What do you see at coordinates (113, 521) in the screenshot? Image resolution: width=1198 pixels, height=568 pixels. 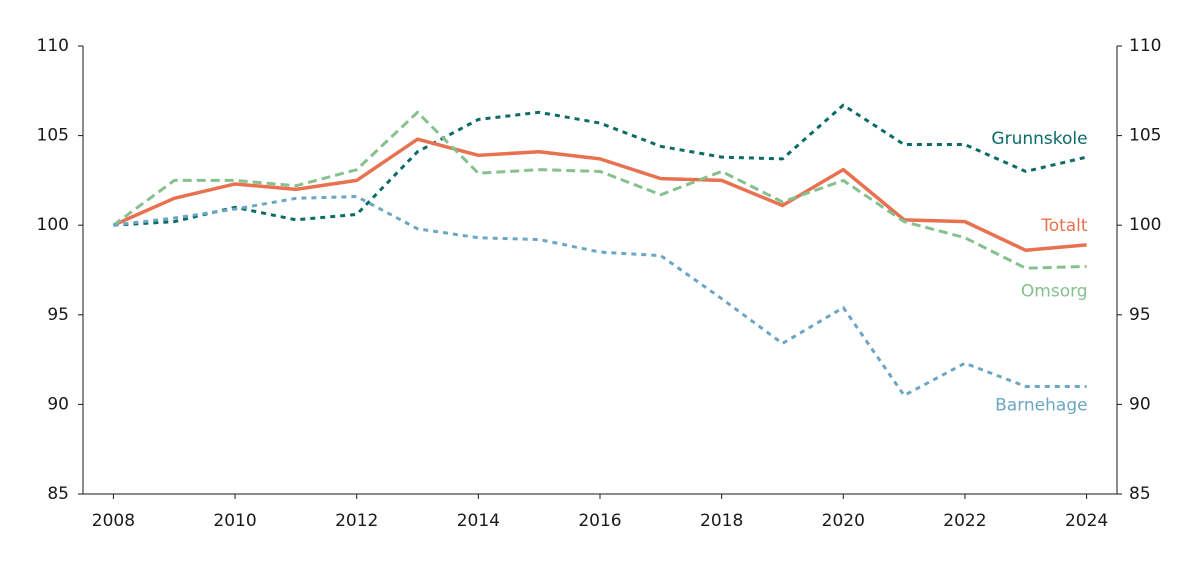 I see `x-tick-label: 2008` at bounding box center [113, 521].